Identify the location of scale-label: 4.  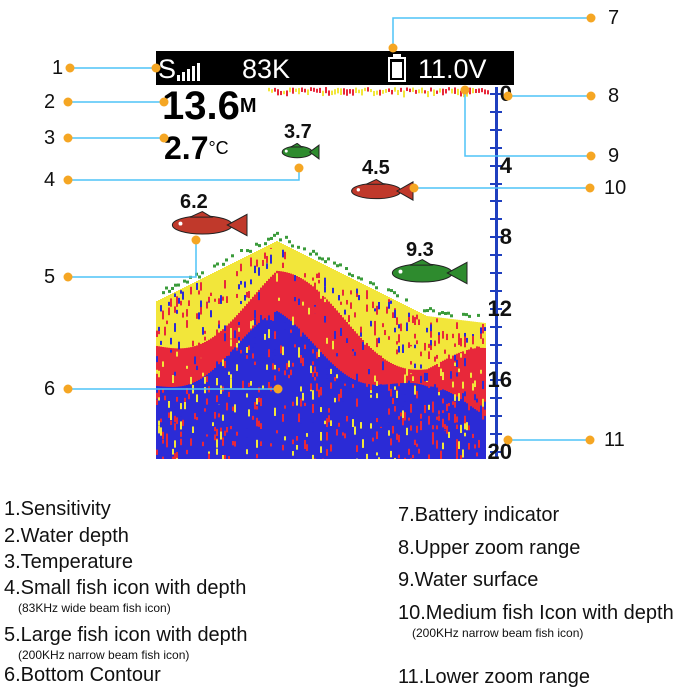
(505, 165).